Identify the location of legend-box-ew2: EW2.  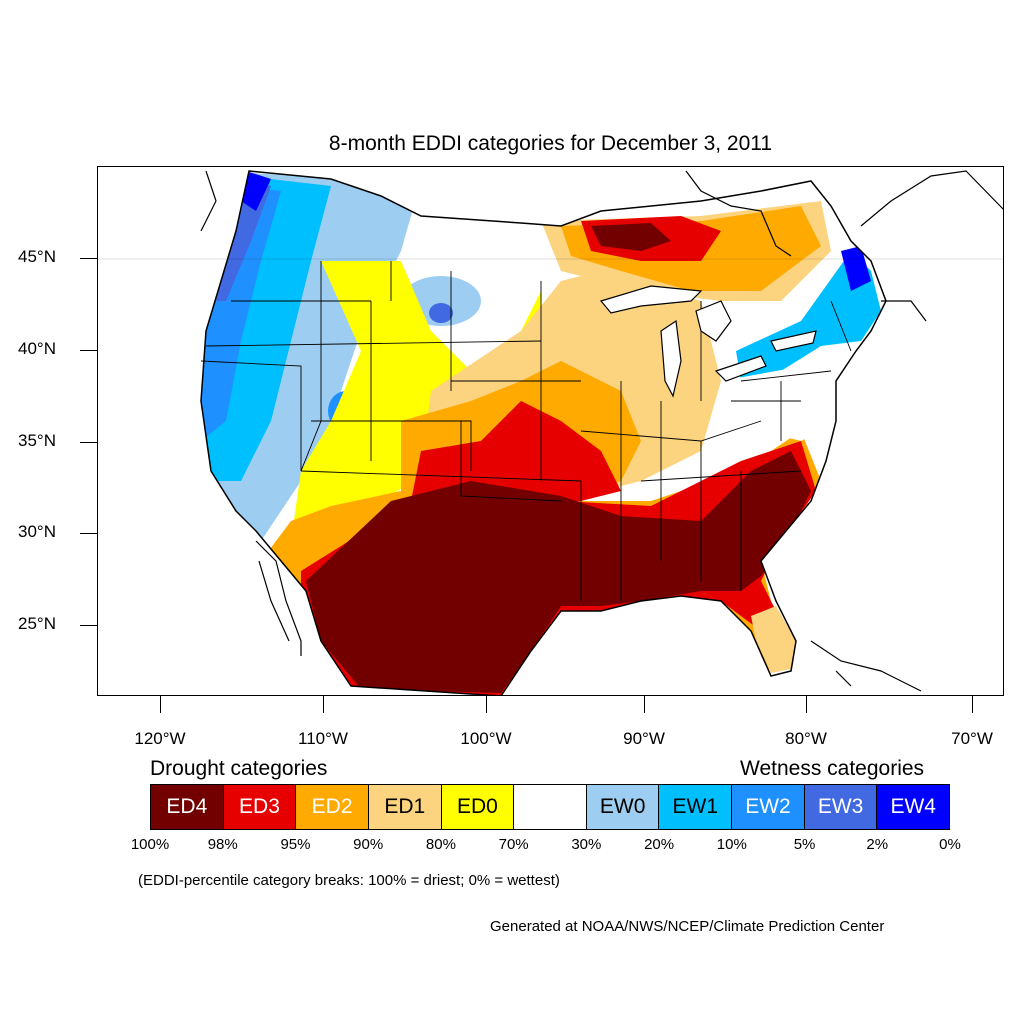
(768, 807).